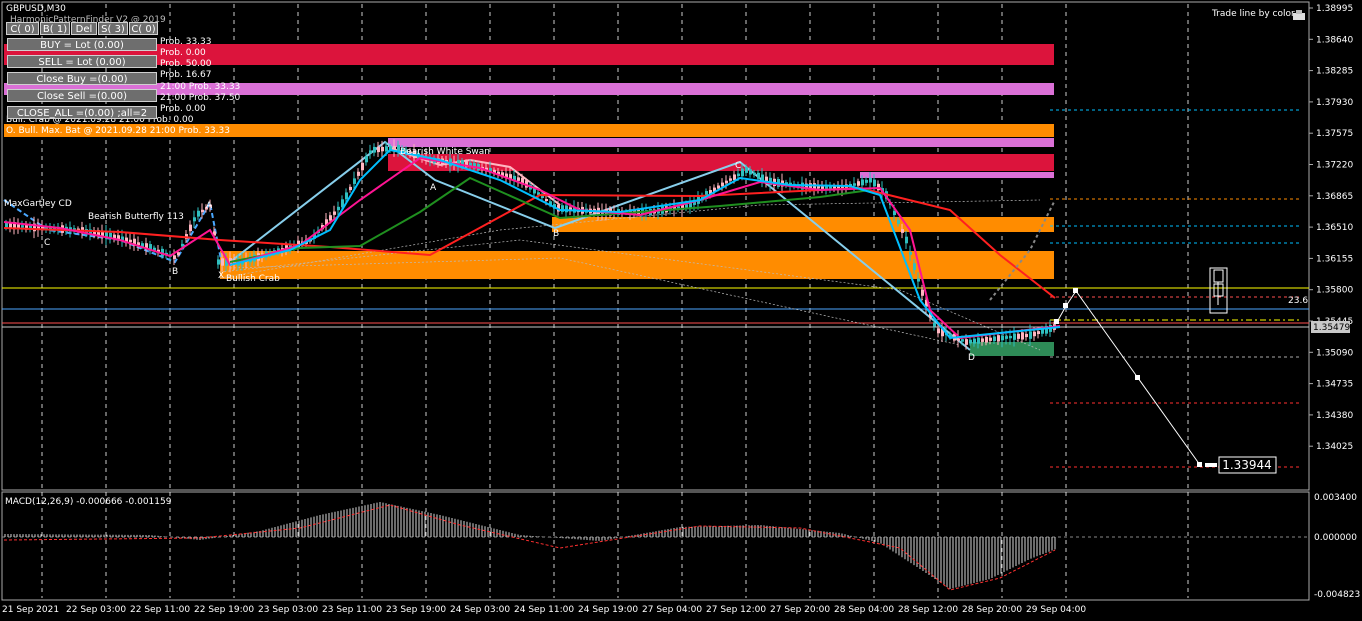  What do you see at coordinates (1334, 228) in the screenshot?
I see `price-tick-label: 1.36510` at bounding box center [1334, 228].